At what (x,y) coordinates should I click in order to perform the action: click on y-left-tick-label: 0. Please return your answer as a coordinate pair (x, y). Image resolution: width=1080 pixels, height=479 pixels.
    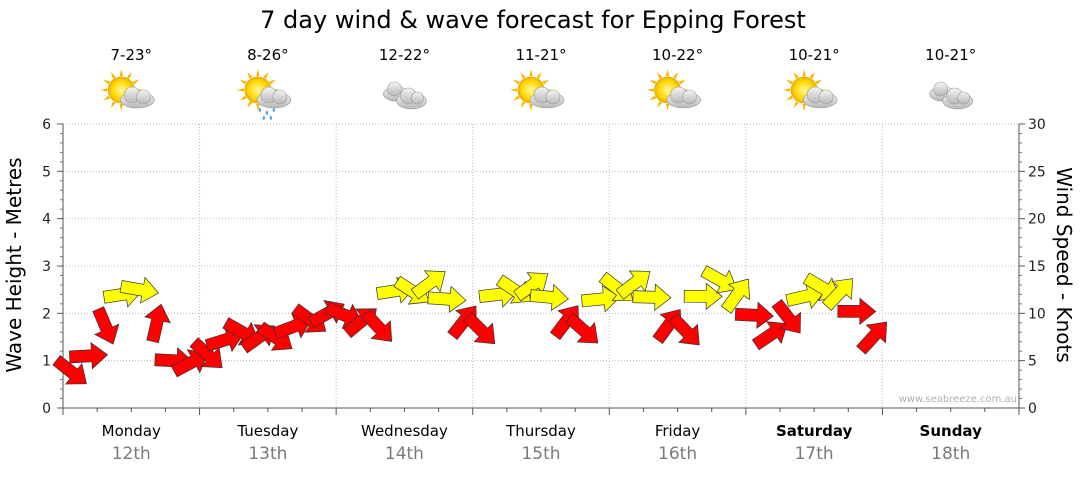
    Looking at the image, I should click on (46, 409).